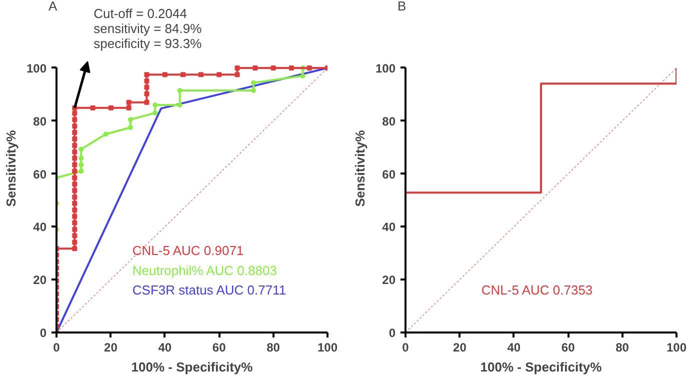 The width and height of the screenshot is (699, 377). What do you see at coordinates (53, 7) in the screenshot?
I see `chart-title: A` at bounding box center [53, 7].